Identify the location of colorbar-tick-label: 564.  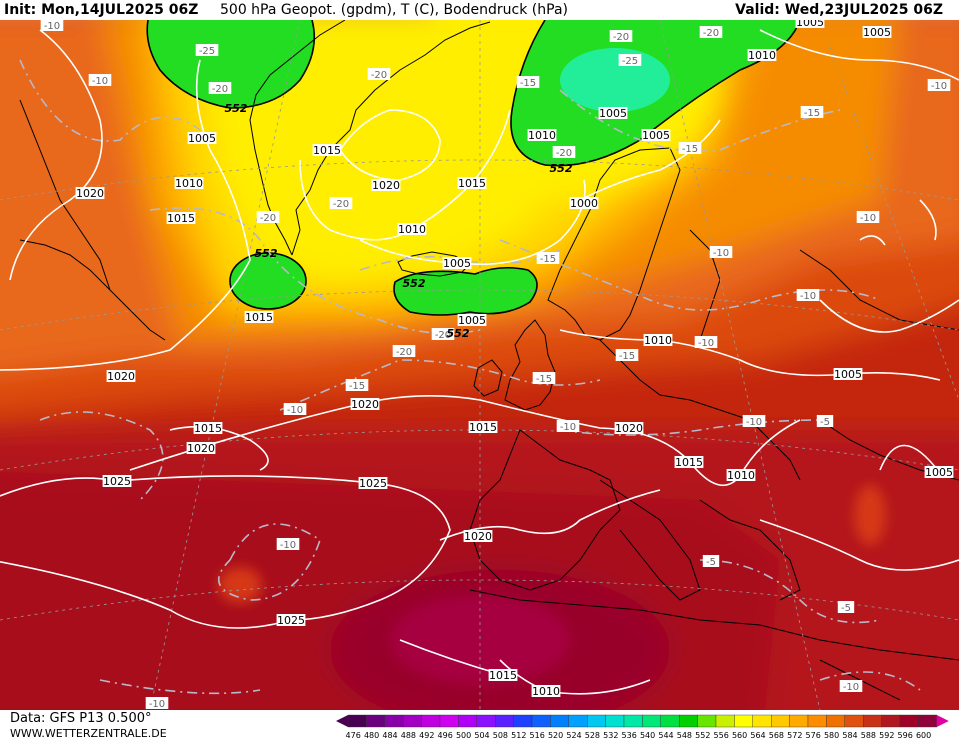
(757, 735).